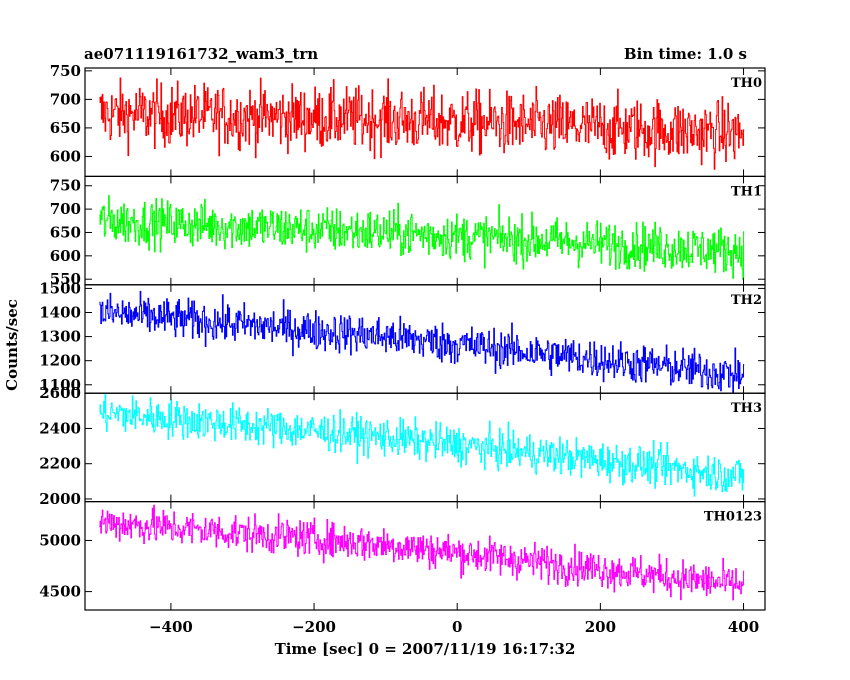  I want to click on panel-th1: 550 600 650 700 750 TH1, so click(408, 231).